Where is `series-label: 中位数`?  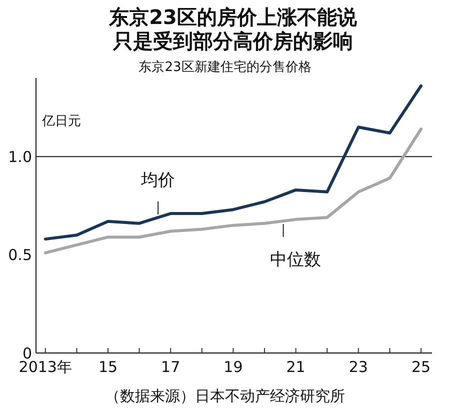
series-label: 中位数 is located at coordinates (295, 260).